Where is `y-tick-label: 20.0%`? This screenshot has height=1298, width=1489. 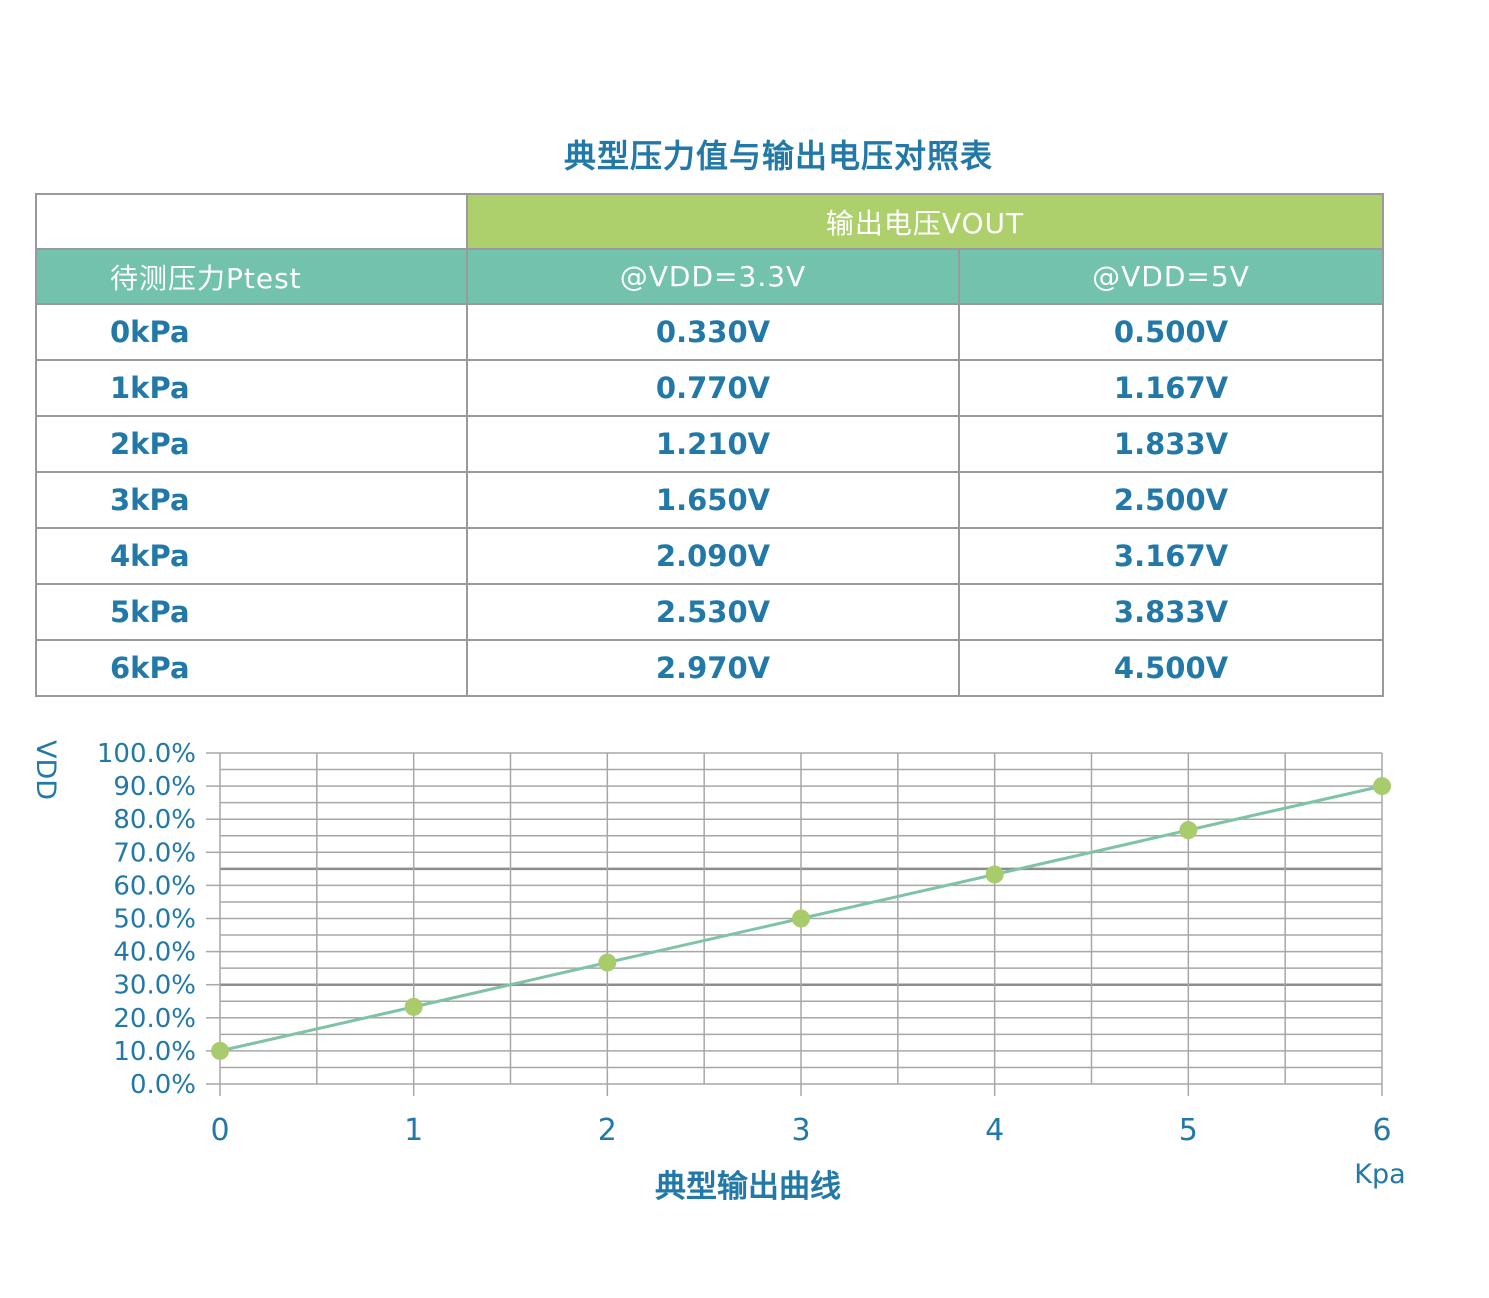
y-tick-label: 20.0% is located at coordinates (154, 1019).